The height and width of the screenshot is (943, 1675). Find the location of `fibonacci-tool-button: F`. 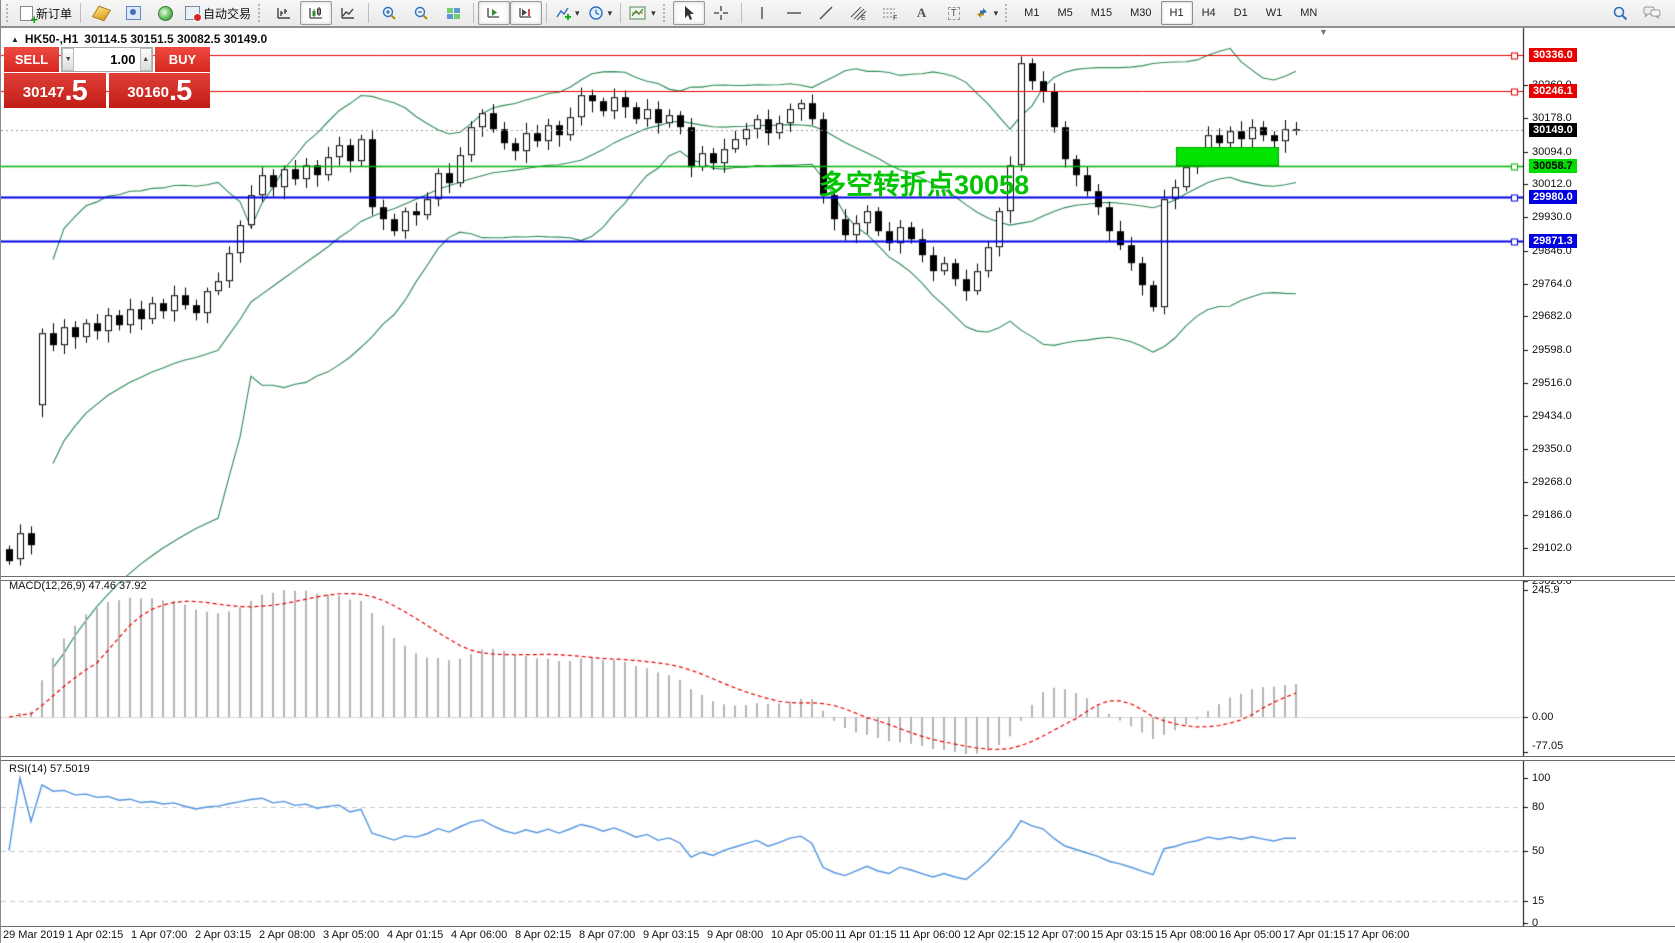

fibonacci-tool-button: F is located at coordinates (890, 13).